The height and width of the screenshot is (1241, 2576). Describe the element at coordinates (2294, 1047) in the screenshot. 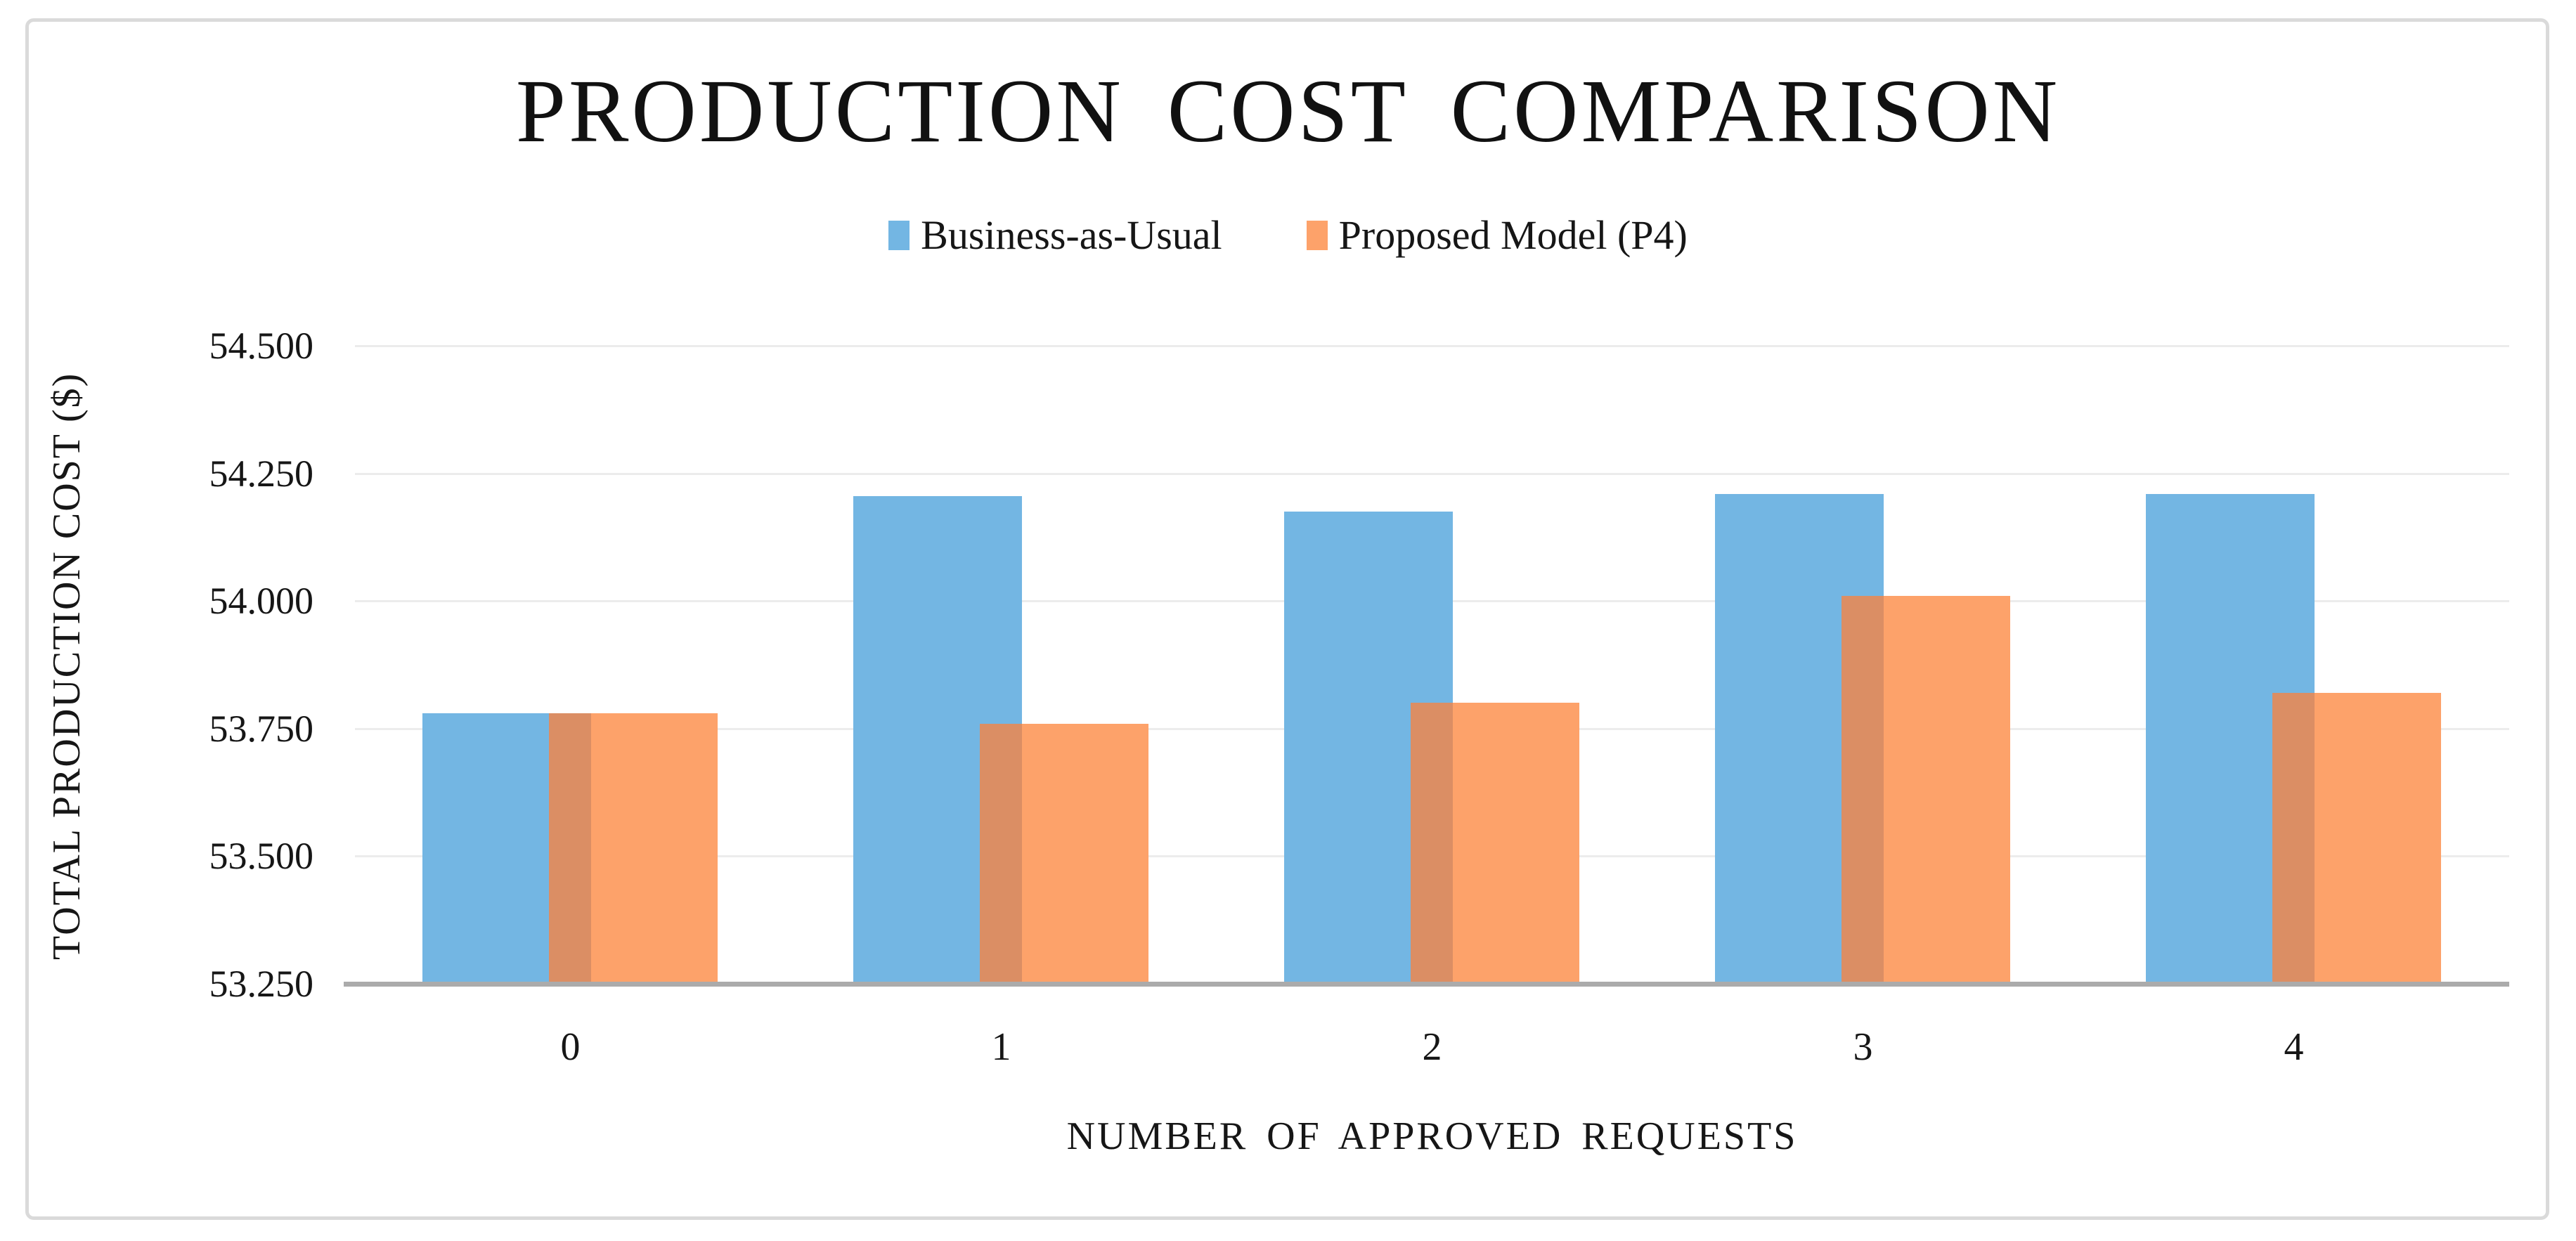

I see `x-tick-label: 4` at that location.